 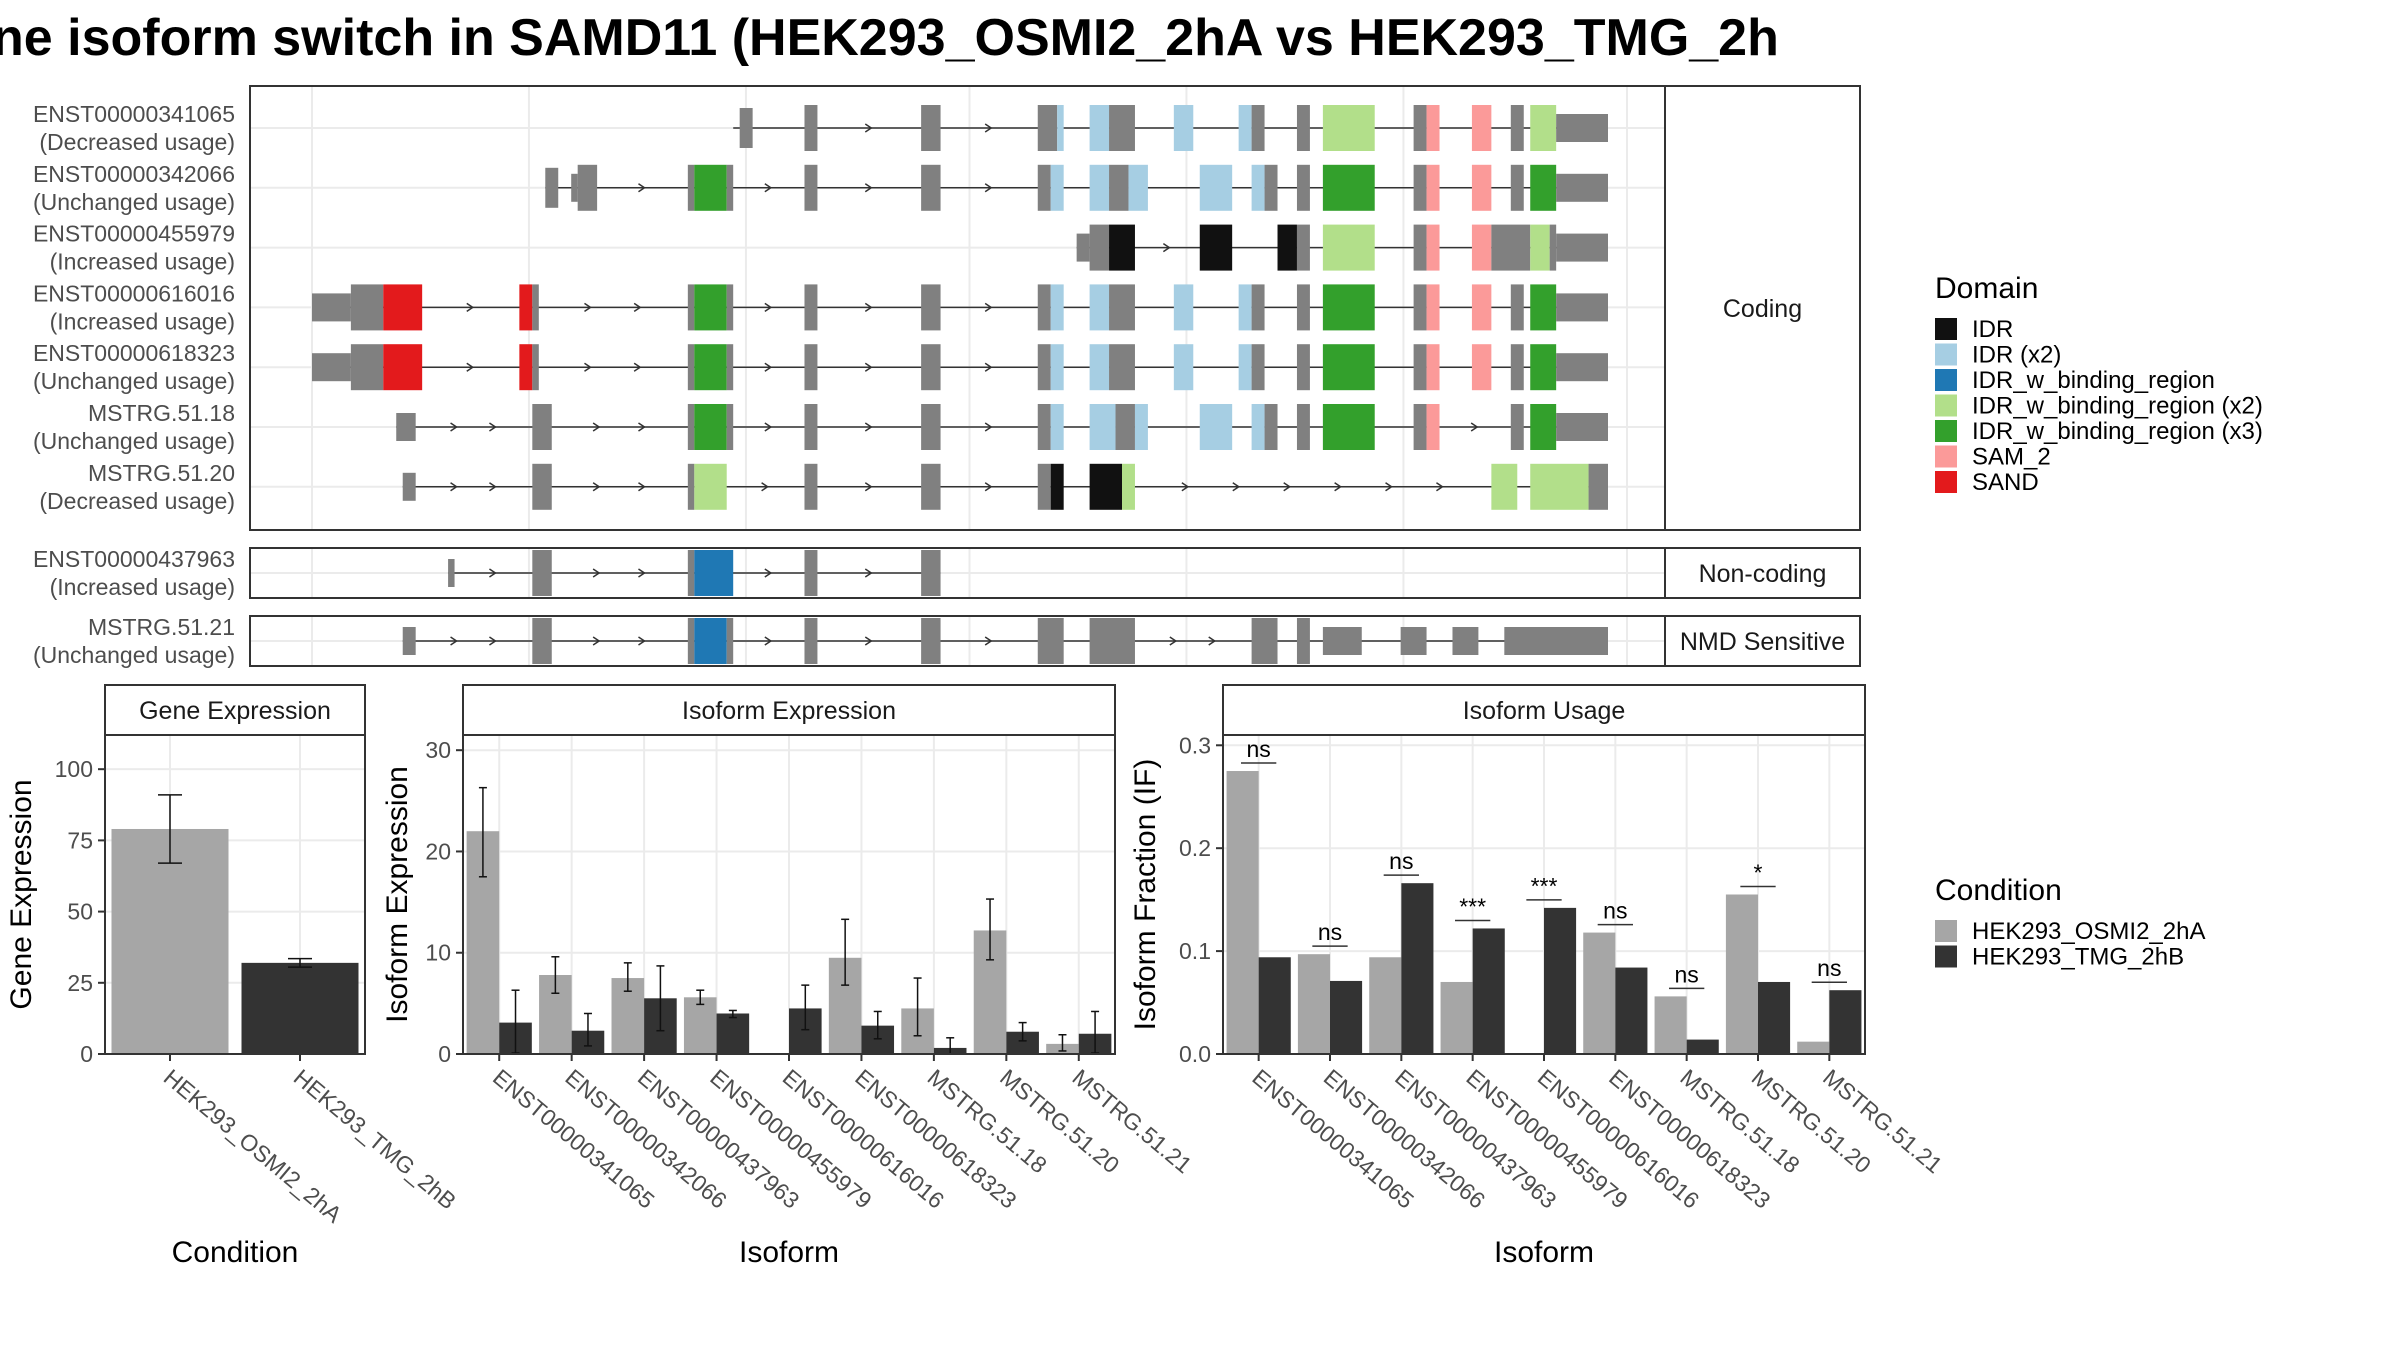 I want to click on legend-title: Domain, so click(x=1986, y=288).